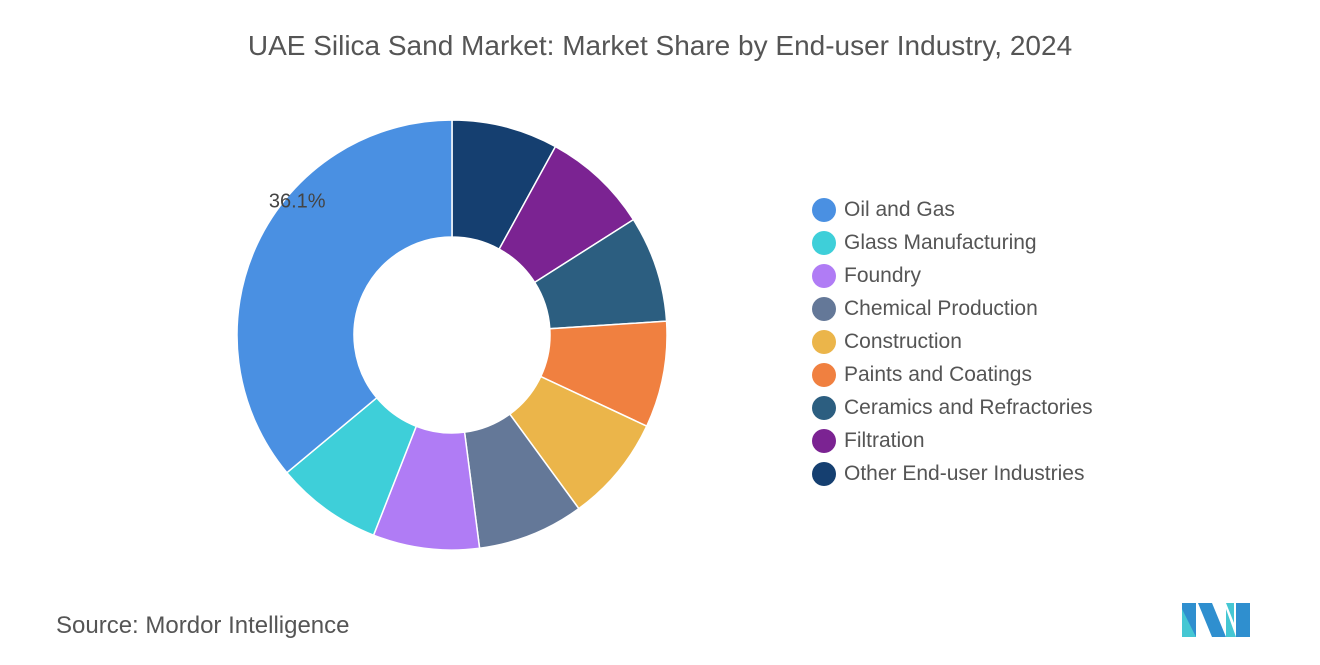 This screenshot has width=1320, height=665. What do you see at coordinates (883, 275) in the screenshot?
I see `legend-label: Foundry` at bounding box center [883, 275].